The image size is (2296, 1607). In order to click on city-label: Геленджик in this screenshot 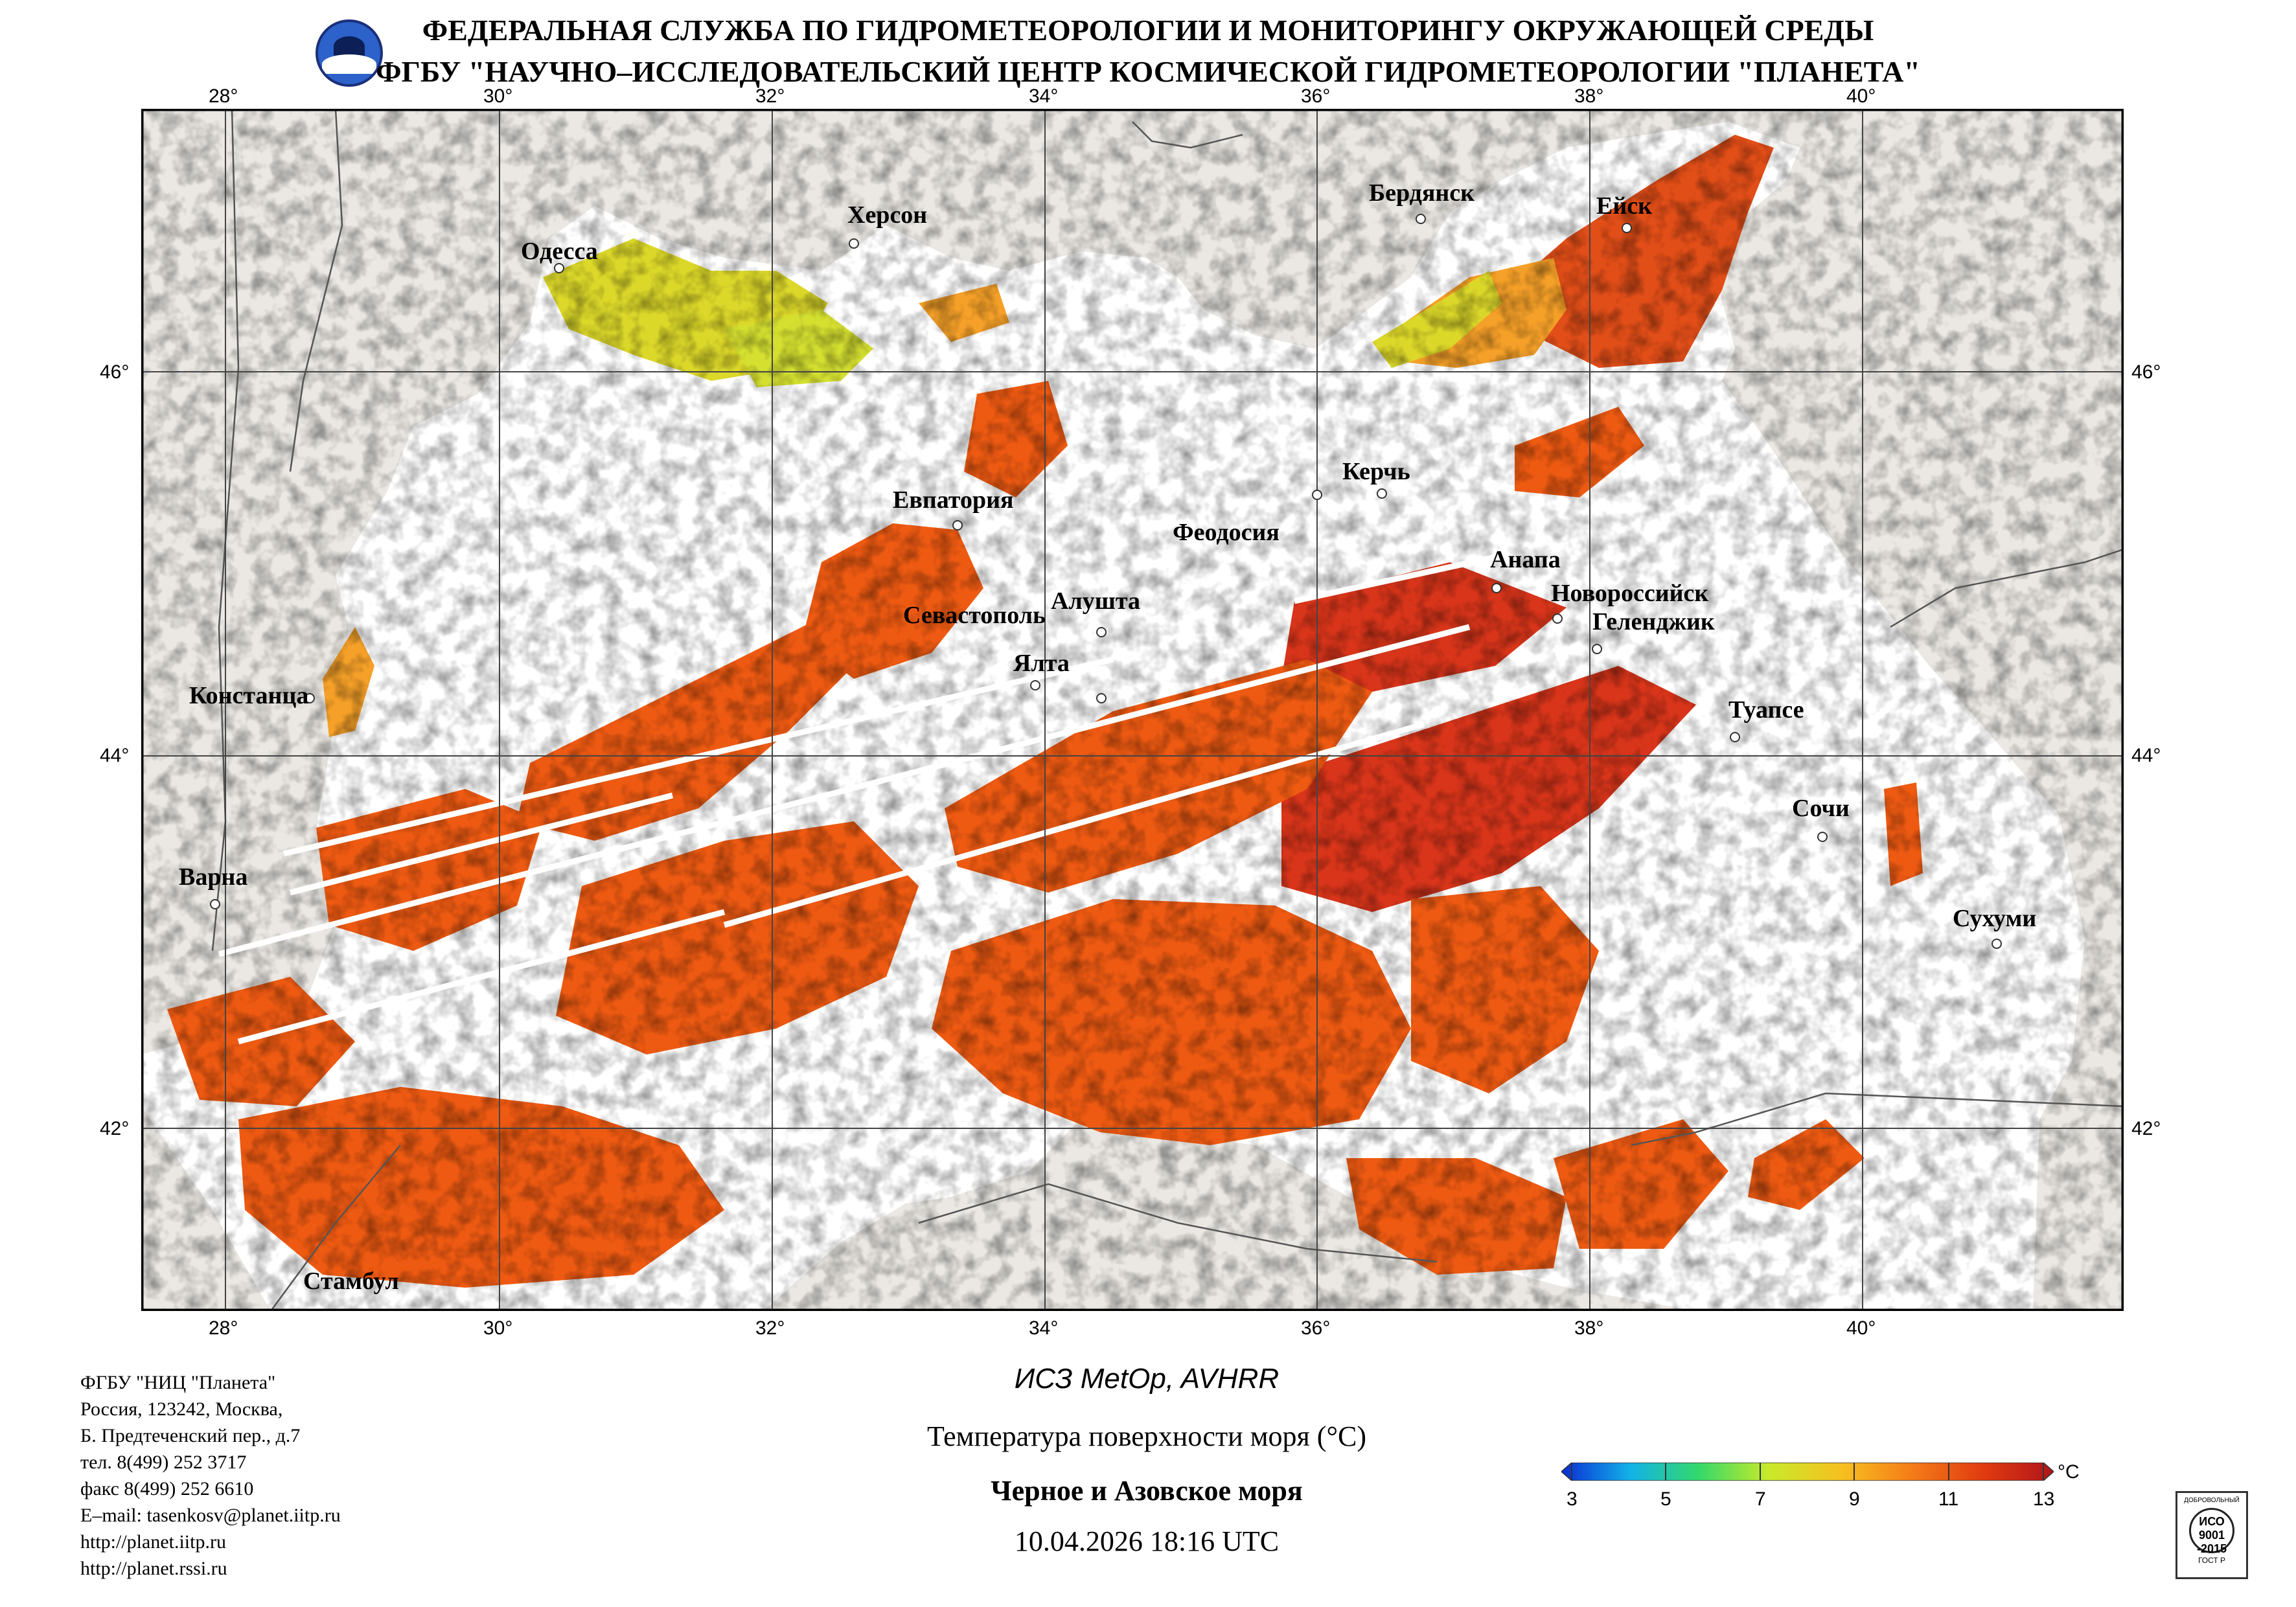, I will do `click(1654, 621)`.